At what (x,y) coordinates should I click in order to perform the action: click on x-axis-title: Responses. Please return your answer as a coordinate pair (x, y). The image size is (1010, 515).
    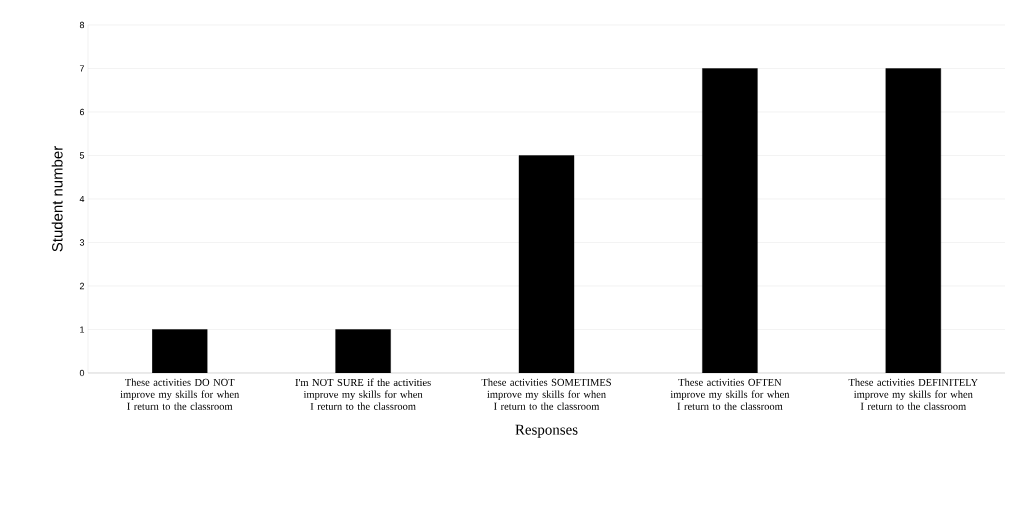
    Looking at the image, I should click on (546, 431).